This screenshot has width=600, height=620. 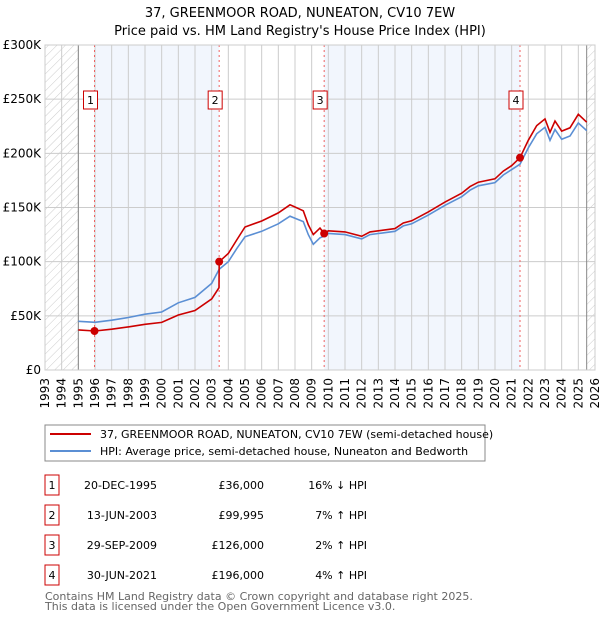 I want to click on sale-date: 13-JUN-2003, so click(x=122, y=515).